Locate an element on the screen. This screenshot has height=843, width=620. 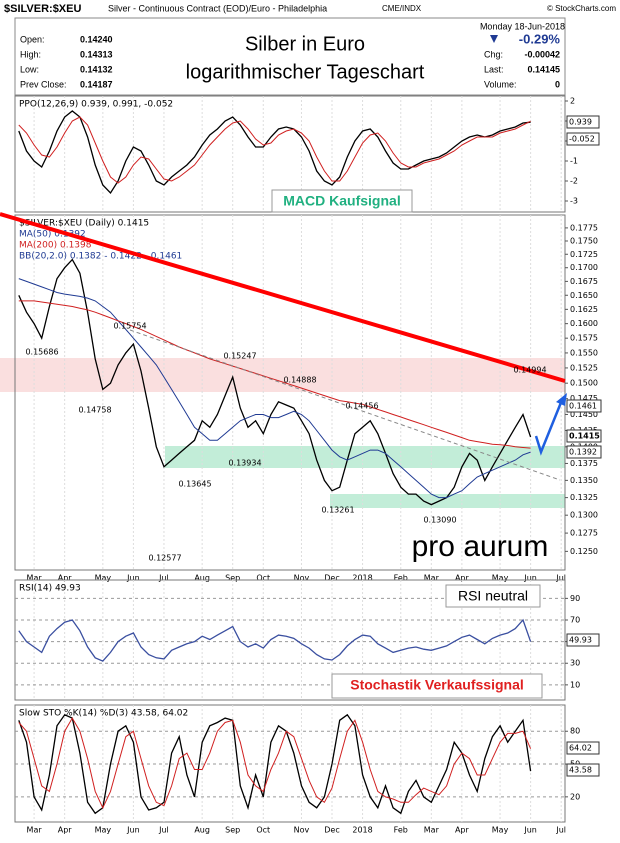
y-tick-label: 0.1625 is located at coordinates (584, 309).